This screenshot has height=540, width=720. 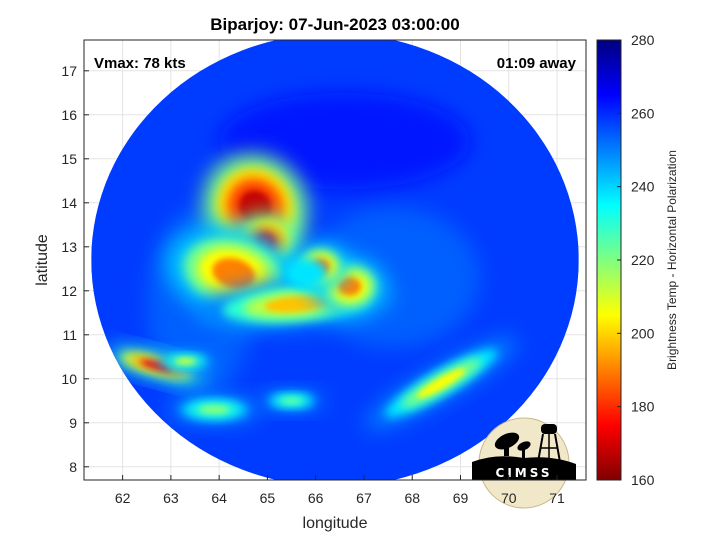 I want to click on y-tick-label: 11, so click(x=69, y=335).